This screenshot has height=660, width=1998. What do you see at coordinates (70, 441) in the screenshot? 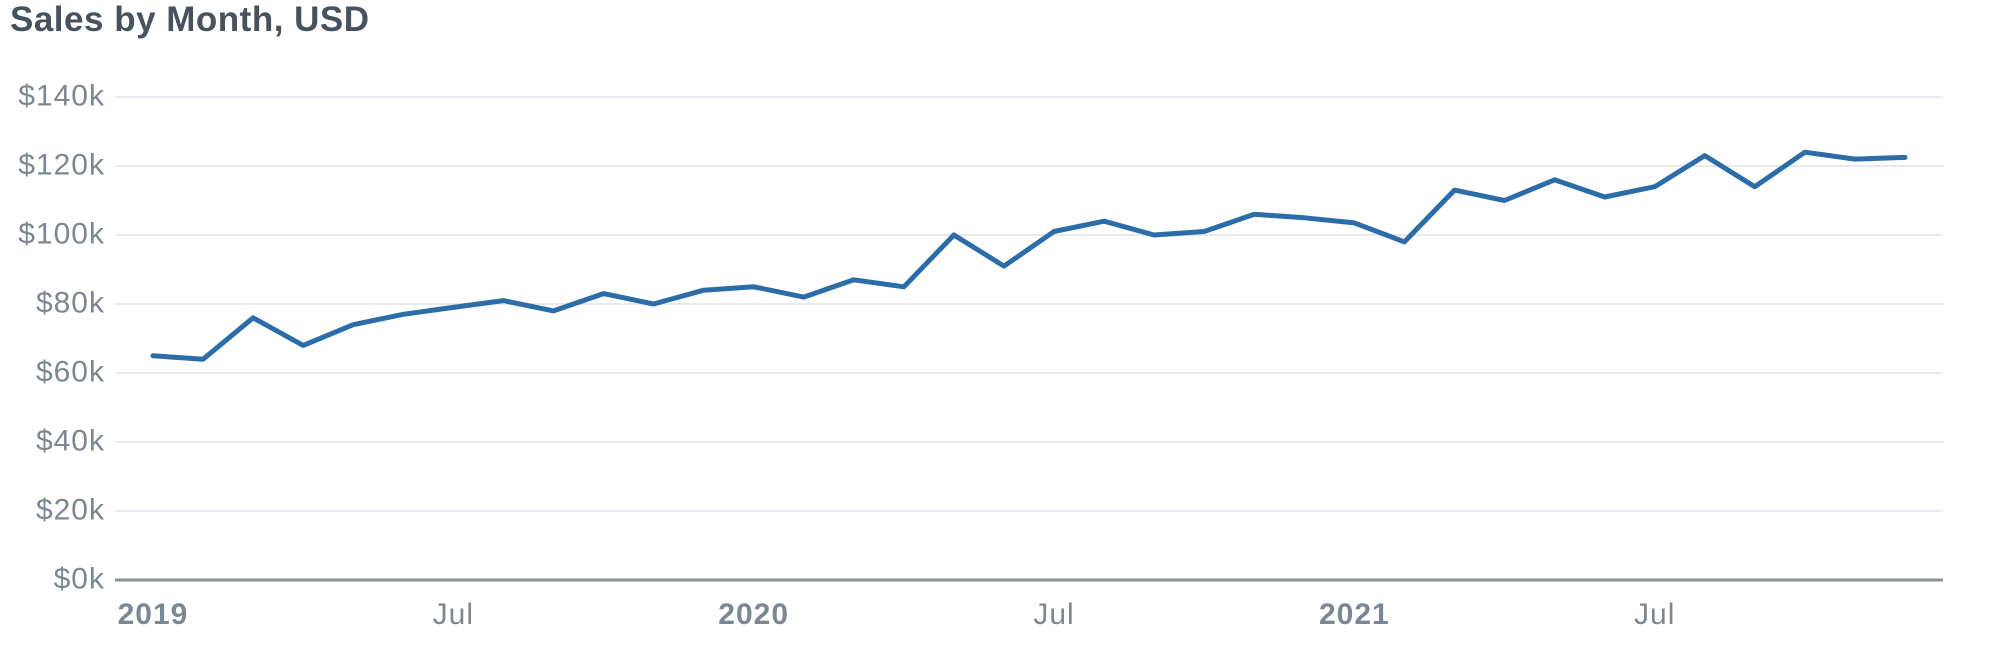
I see `y-tick-label: $40k` at bounding box center [70, 441].